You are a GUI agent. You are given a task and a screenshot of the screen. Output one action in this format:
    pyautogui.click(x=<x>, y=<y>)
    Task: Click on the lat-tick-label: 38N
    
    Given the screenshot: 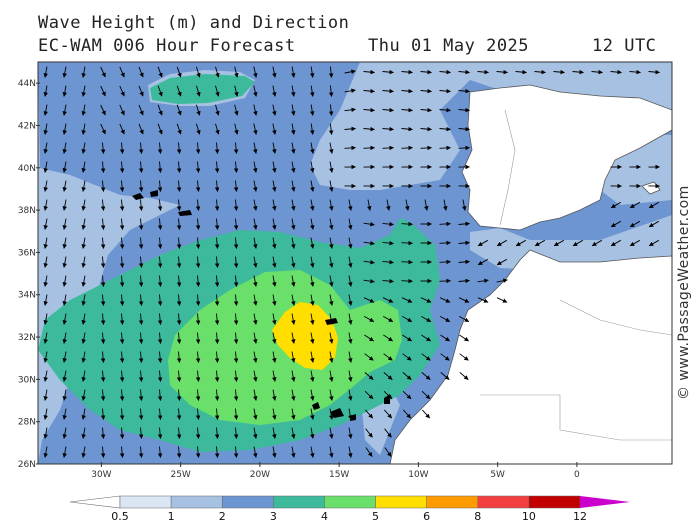 What is the action you would take?
    pyautogui.click(x=27, y=211)
    